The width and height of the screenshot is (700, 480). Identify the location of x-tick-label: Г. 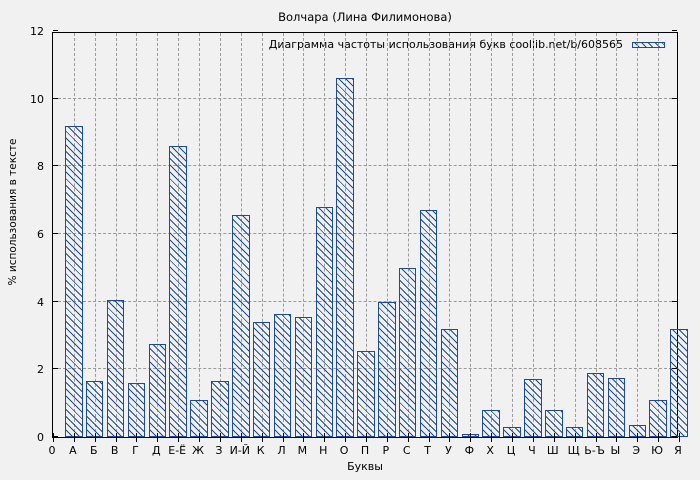
(135, 450).